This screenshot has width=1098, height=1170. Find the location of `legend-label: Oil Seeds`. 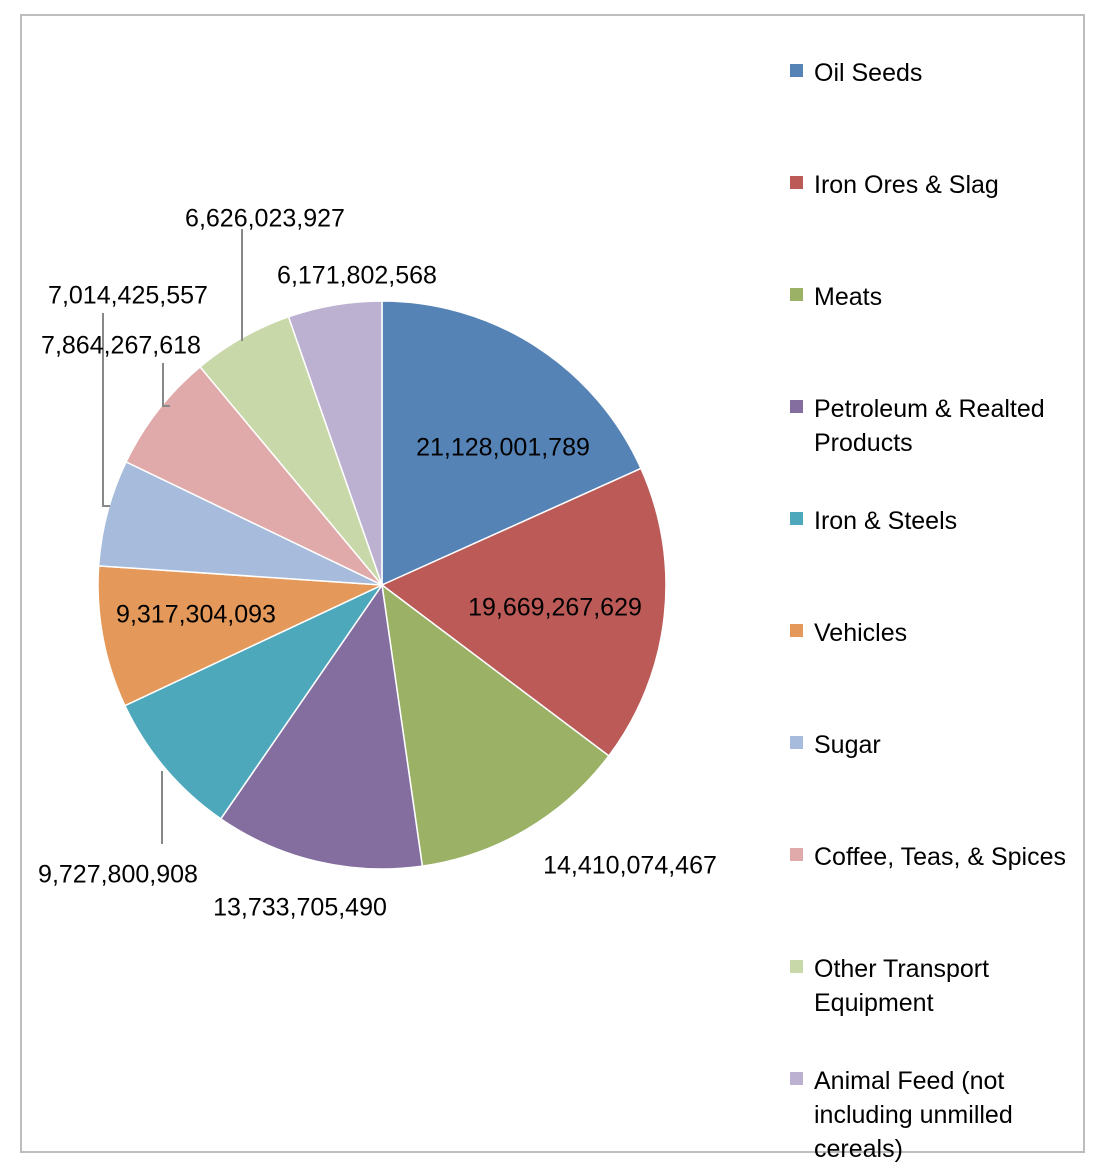

legend-label: Oil Seeds is located at coordinates (868, 73).